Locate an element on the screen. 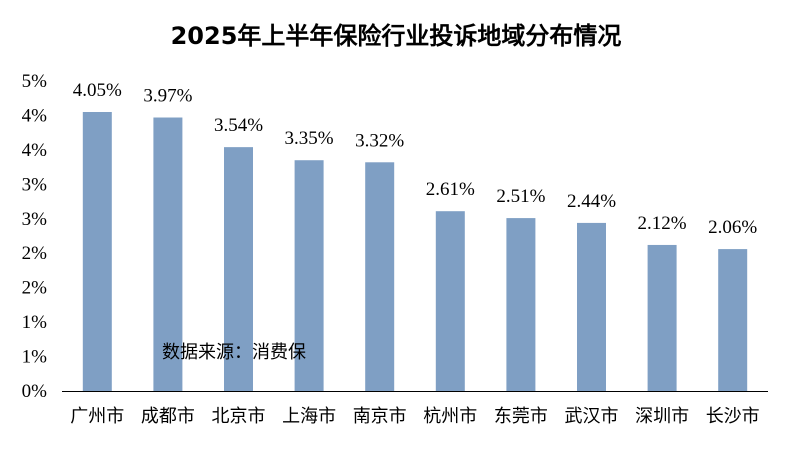 The height and width of the screenshot is (451, 792). x-tick-label: 南京市 is located at coordinates (380, 416).